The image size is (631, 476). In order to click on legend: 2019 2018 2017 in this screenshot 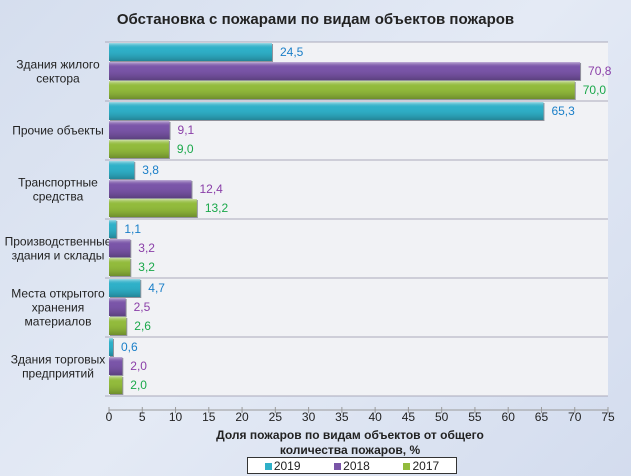, I will do `click(352, 465)`.